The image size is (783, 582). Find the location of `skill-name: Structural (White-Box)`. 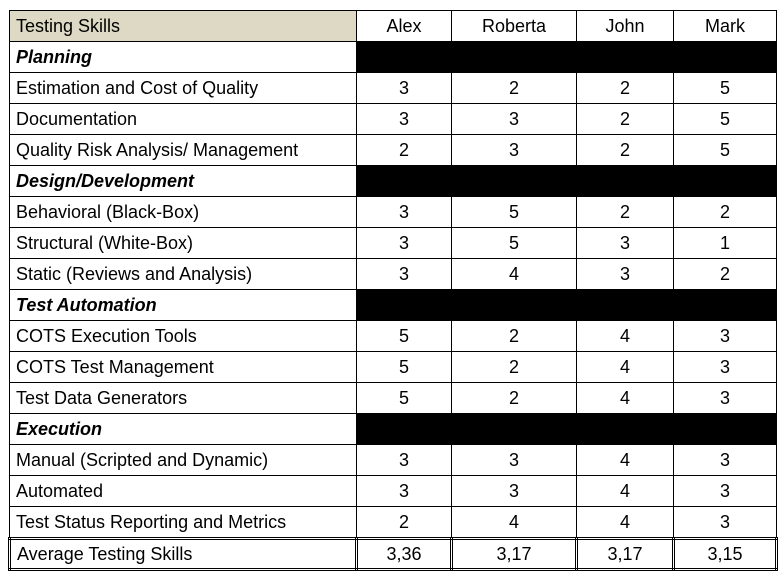

skill-name: Structural (White-Box) is located at coordinates (183, 243).